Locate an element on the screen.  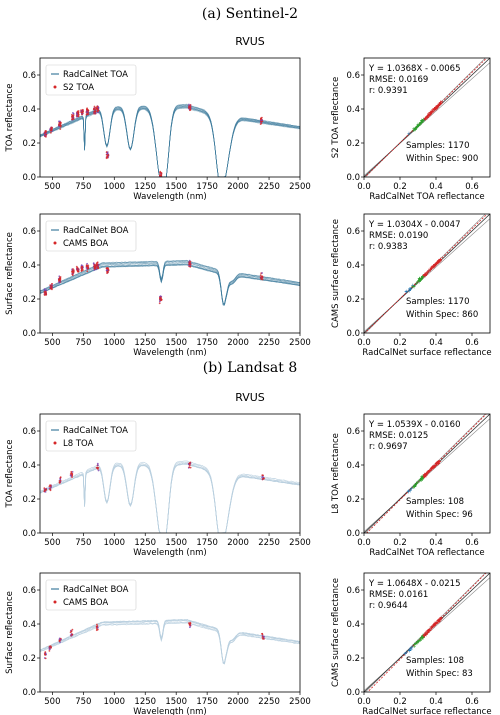
sample-count-text: Within Spec: 860 is located at coordinates (442, 315).